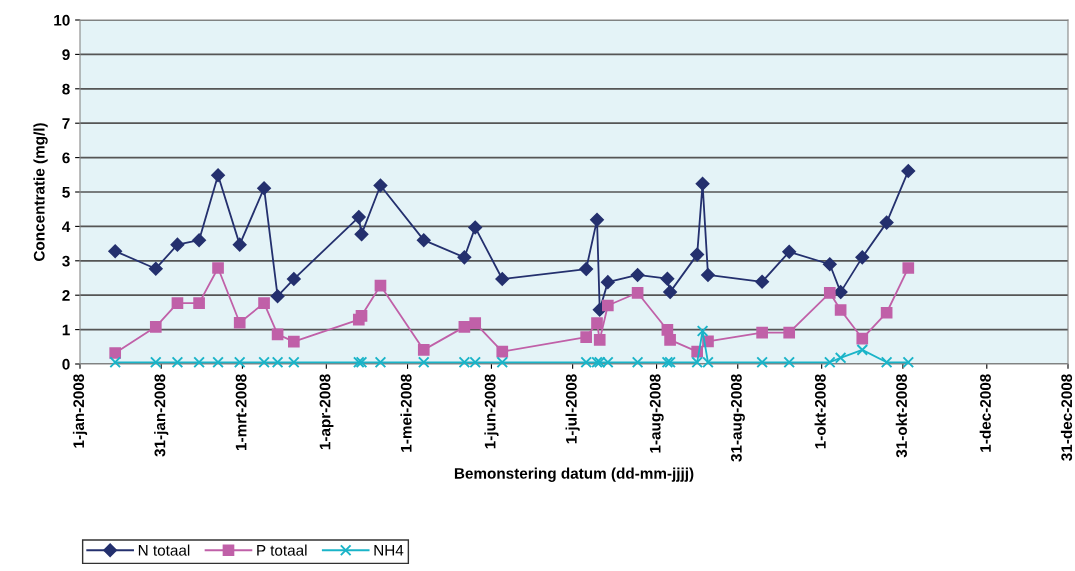 The height and width of the screenshot is (571, 1075). What do you see at coordinates (66, 364) in the screenshot?
I see `y-tick-label: 0` at bounding box center [66, 364].